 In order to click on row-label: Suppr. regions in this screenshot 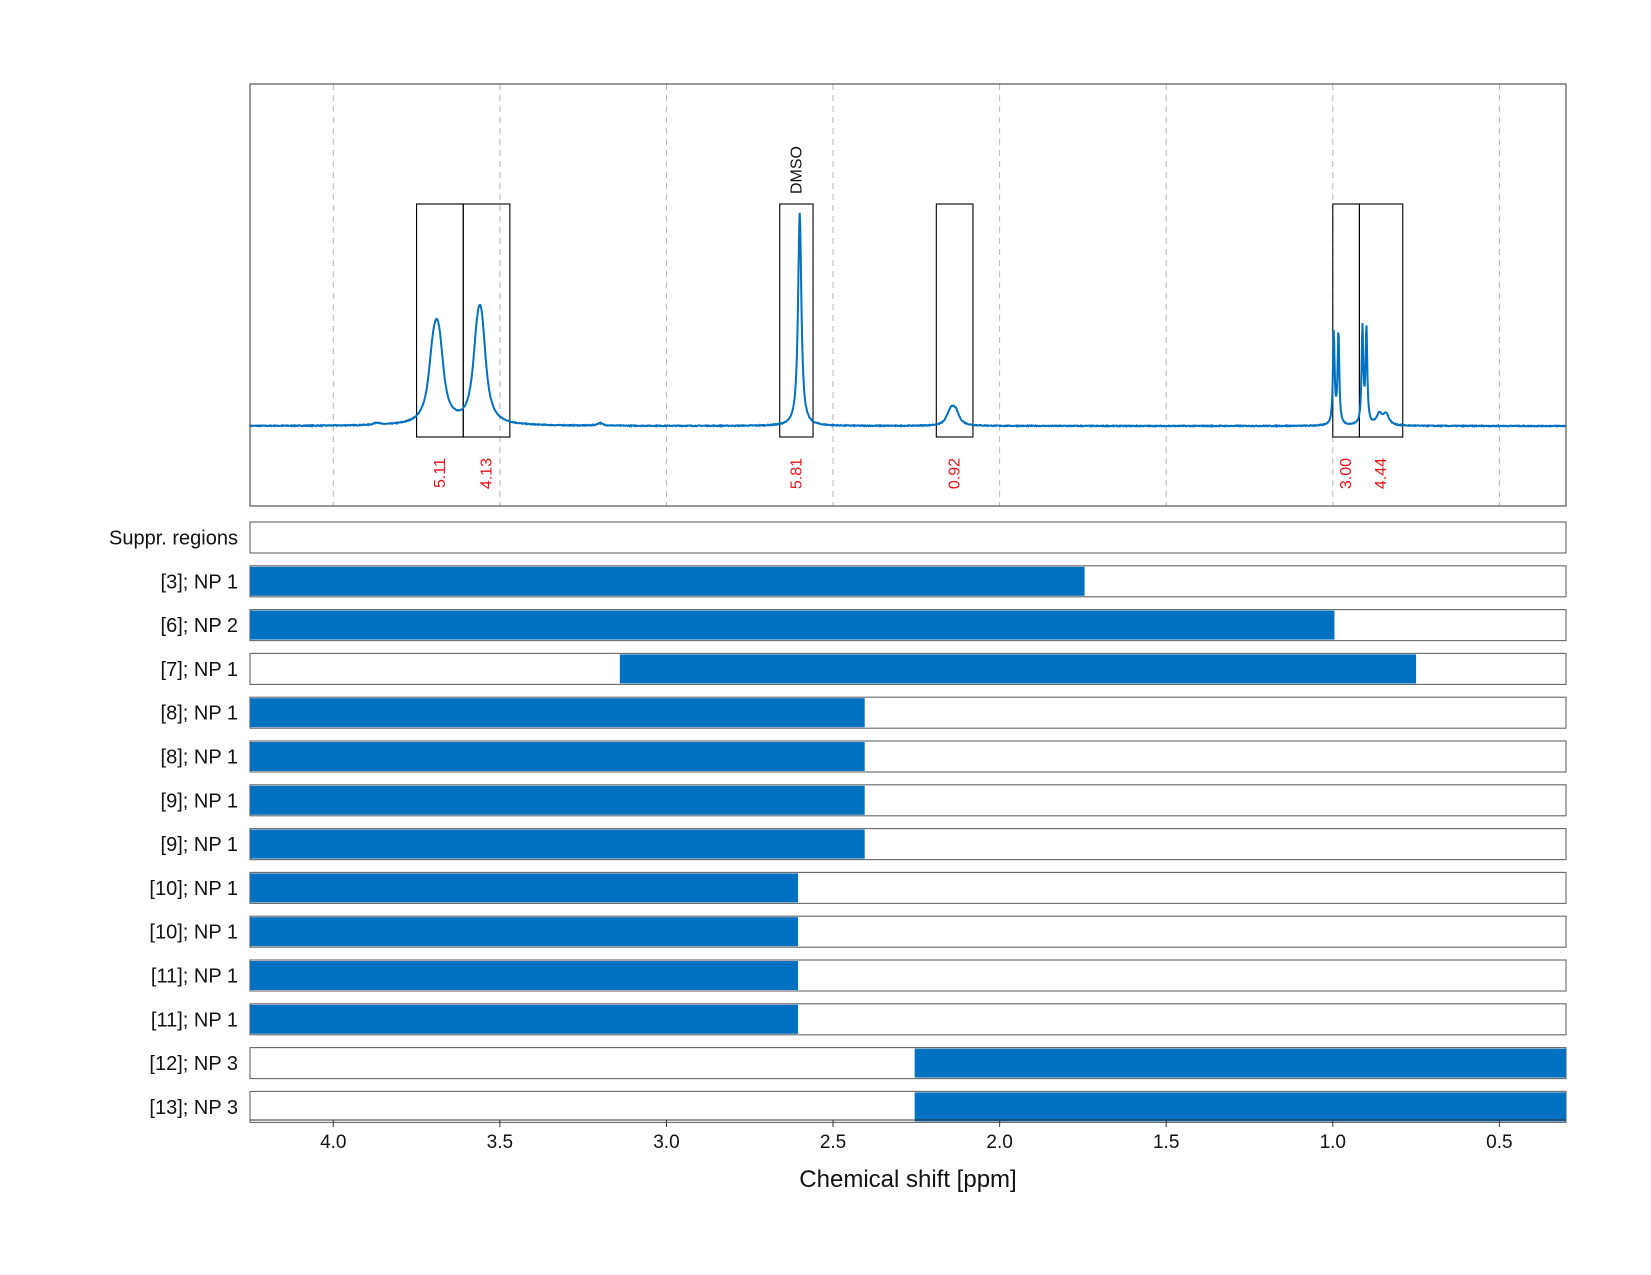, I will do `click(173, 539)`.